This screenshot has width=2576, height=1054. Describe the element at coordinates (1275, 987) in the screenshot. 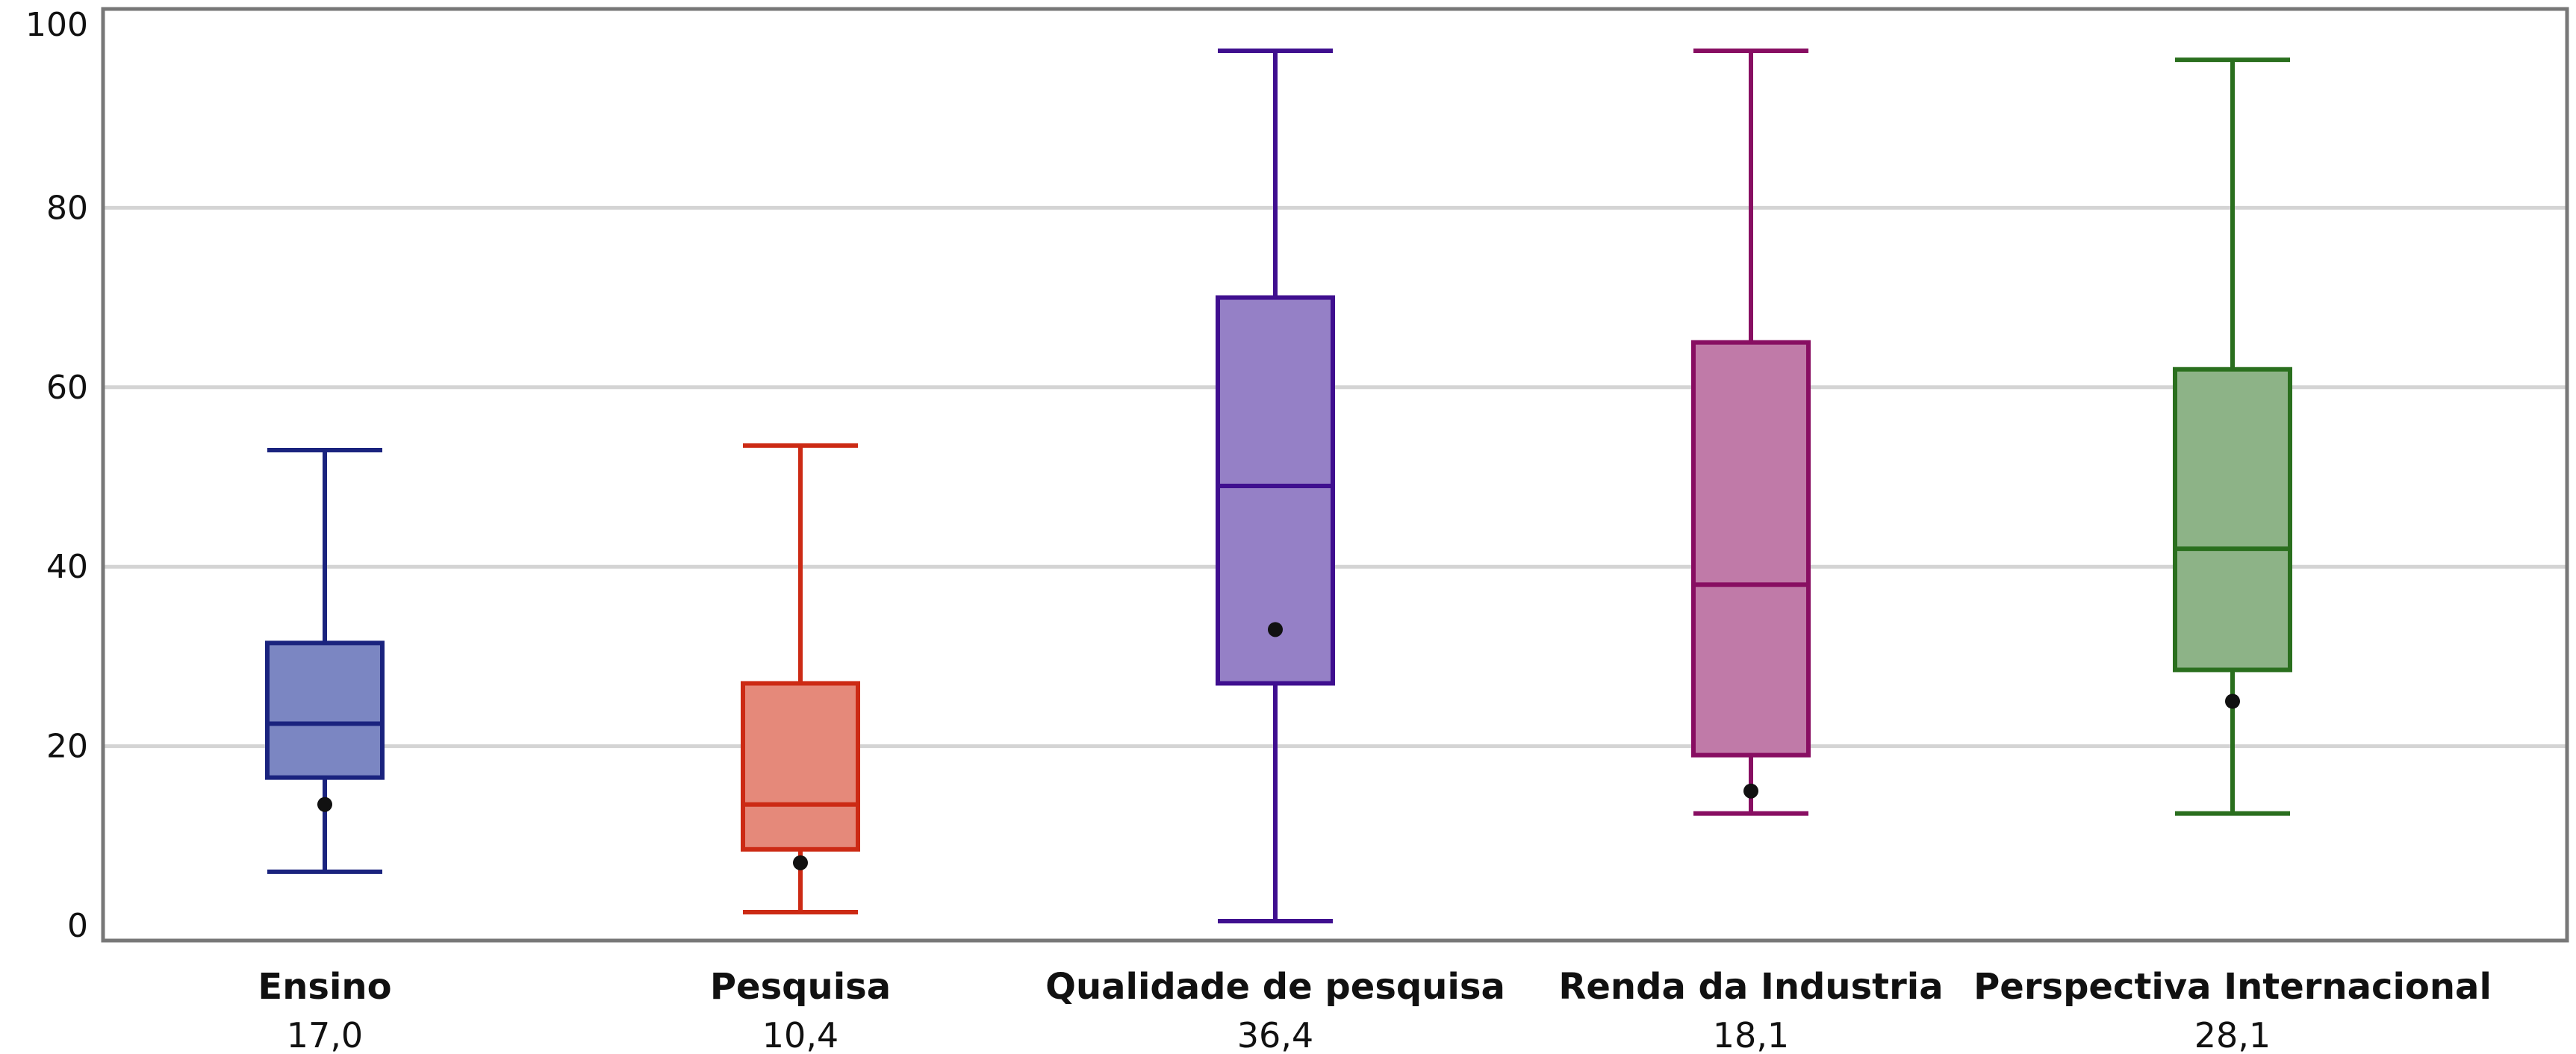

I see `category-label-3: Qualidade de pesquisa` at that location.